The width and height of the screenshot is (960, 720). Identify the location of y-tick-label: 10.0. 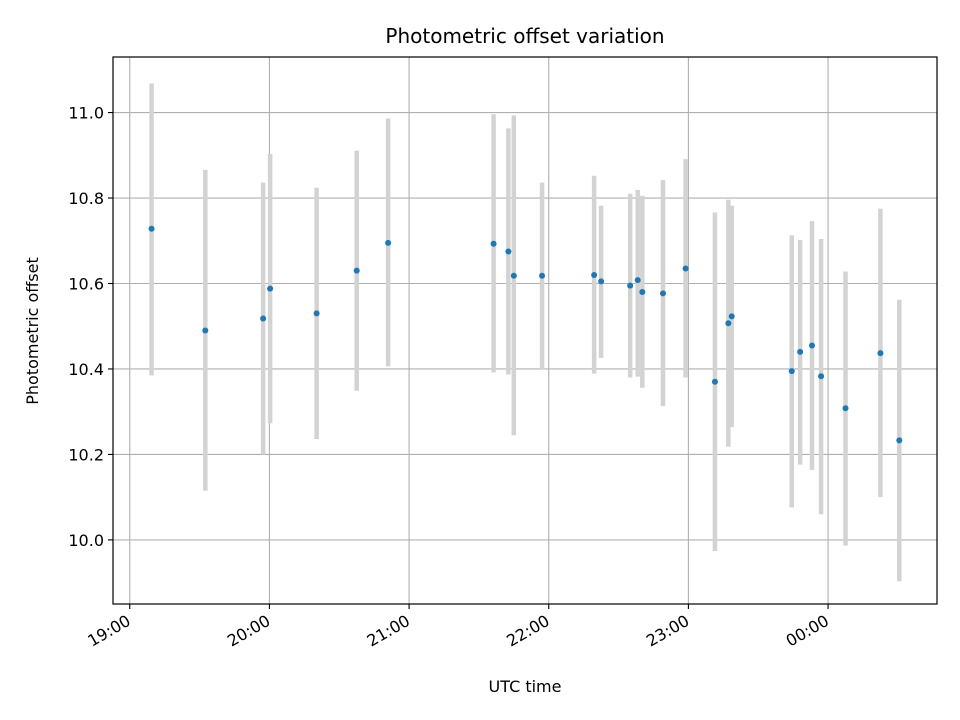
(86, 540).